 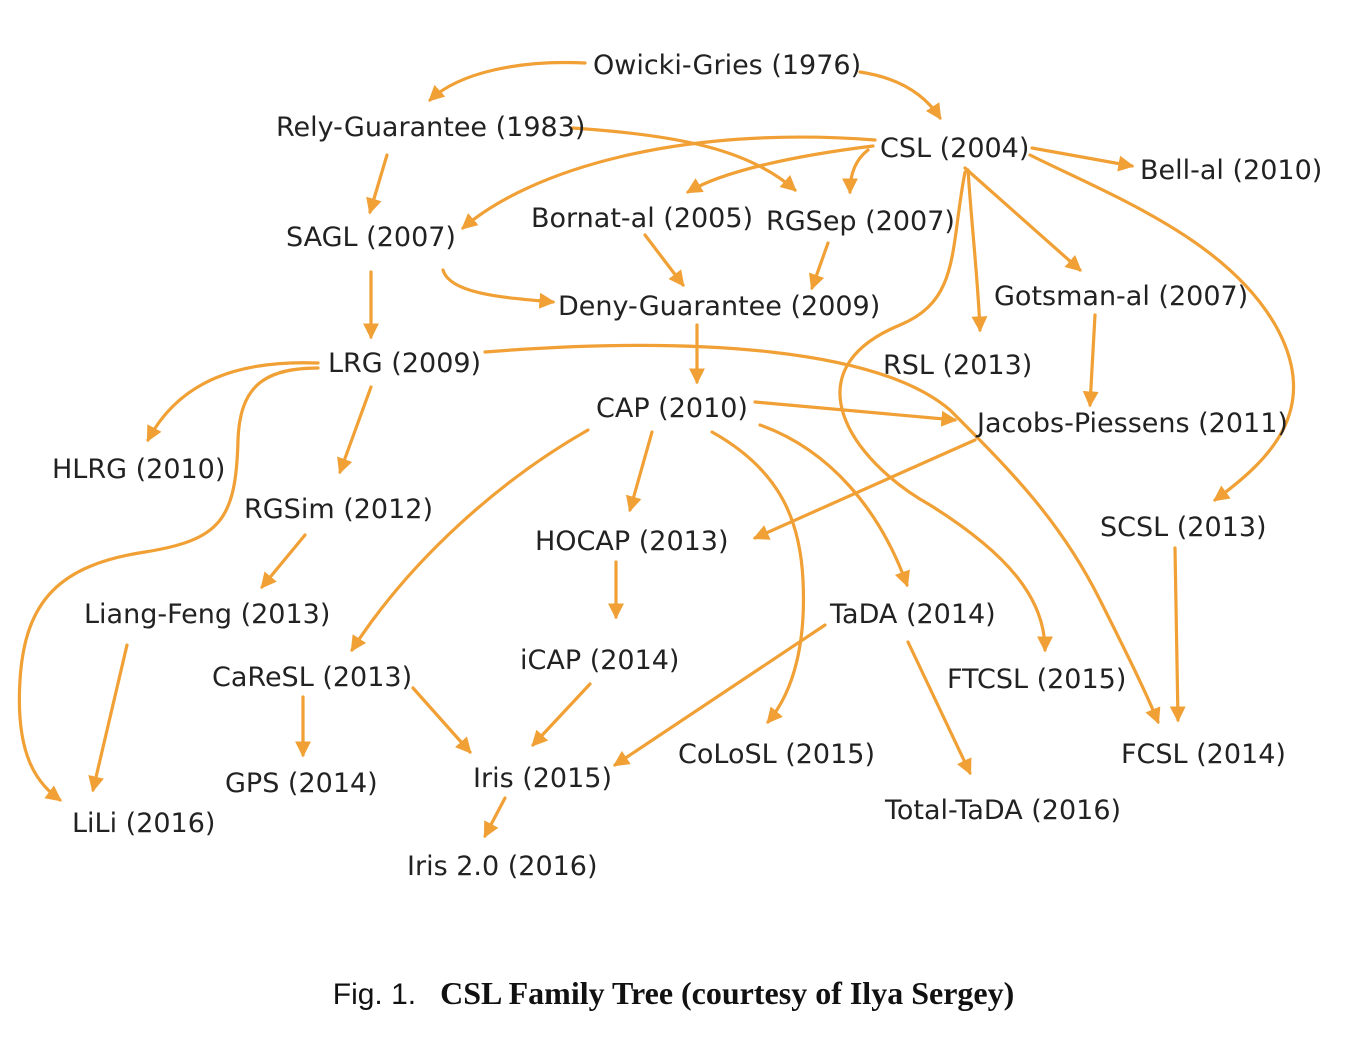 I want to click on edge-csl-to-ftcsl, so click(x=945, y=411).